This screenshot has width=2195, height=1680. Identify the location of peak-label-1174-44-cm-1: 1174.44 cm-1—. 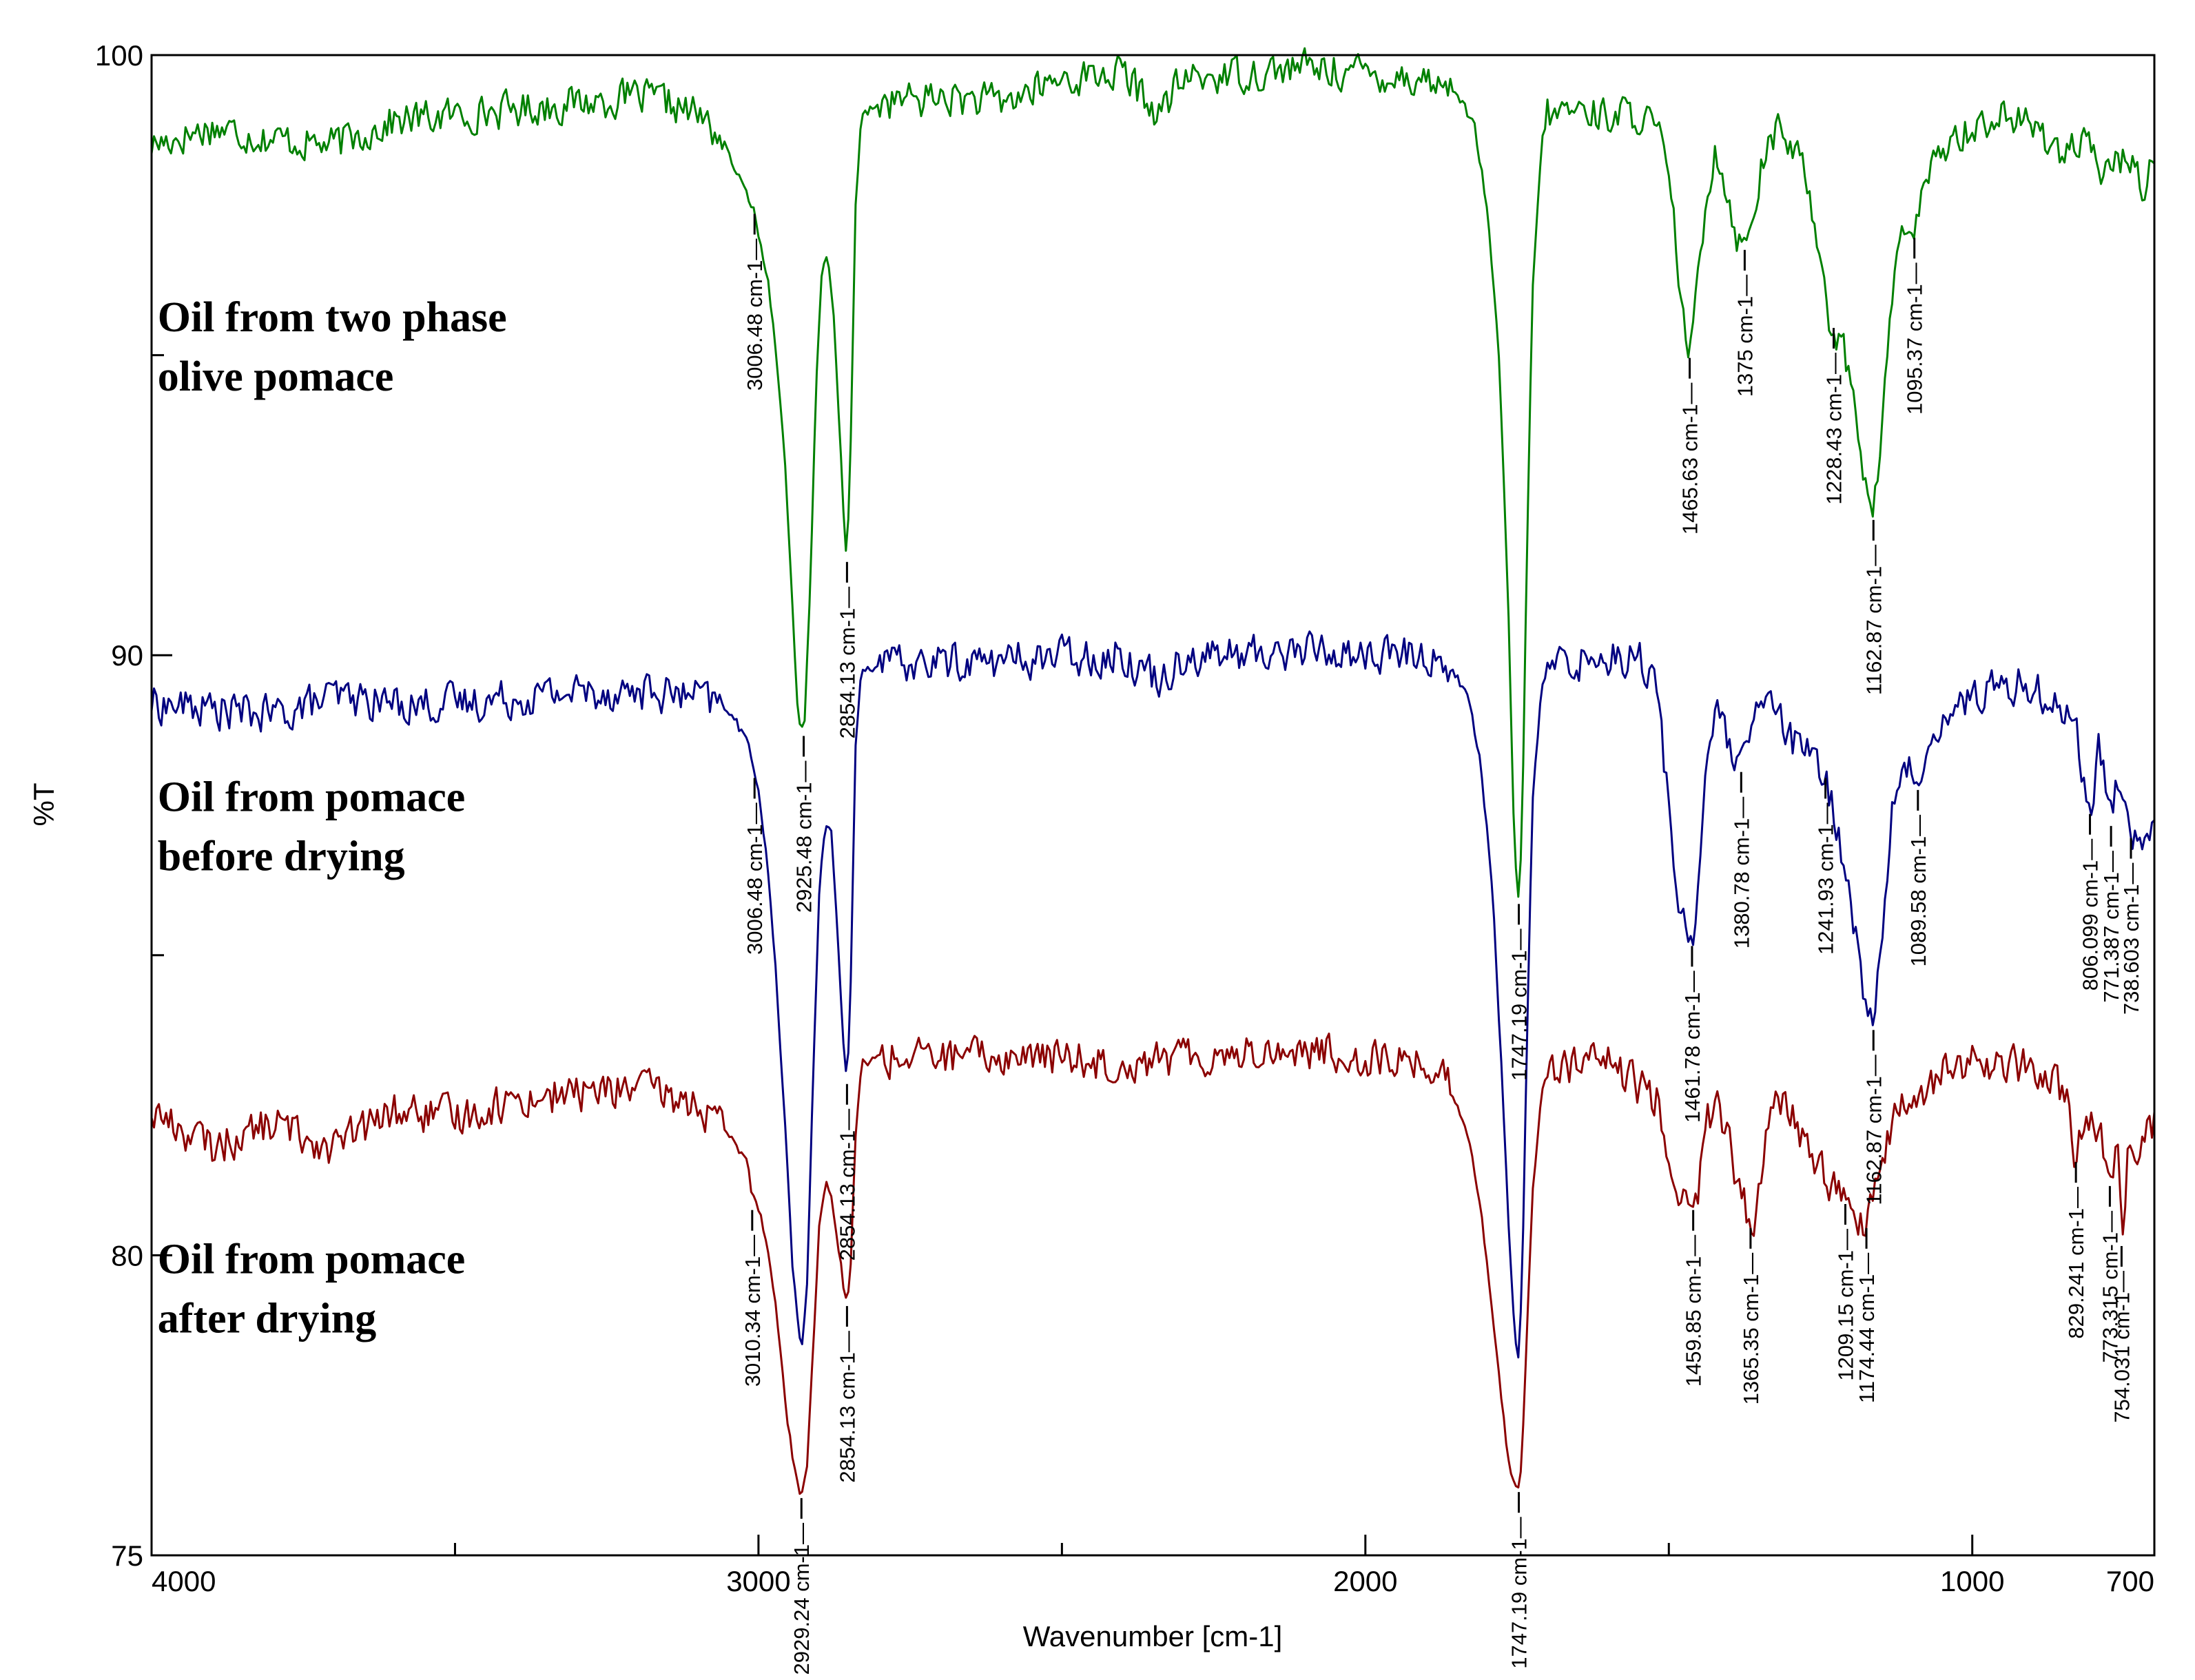
(1867, 1328).